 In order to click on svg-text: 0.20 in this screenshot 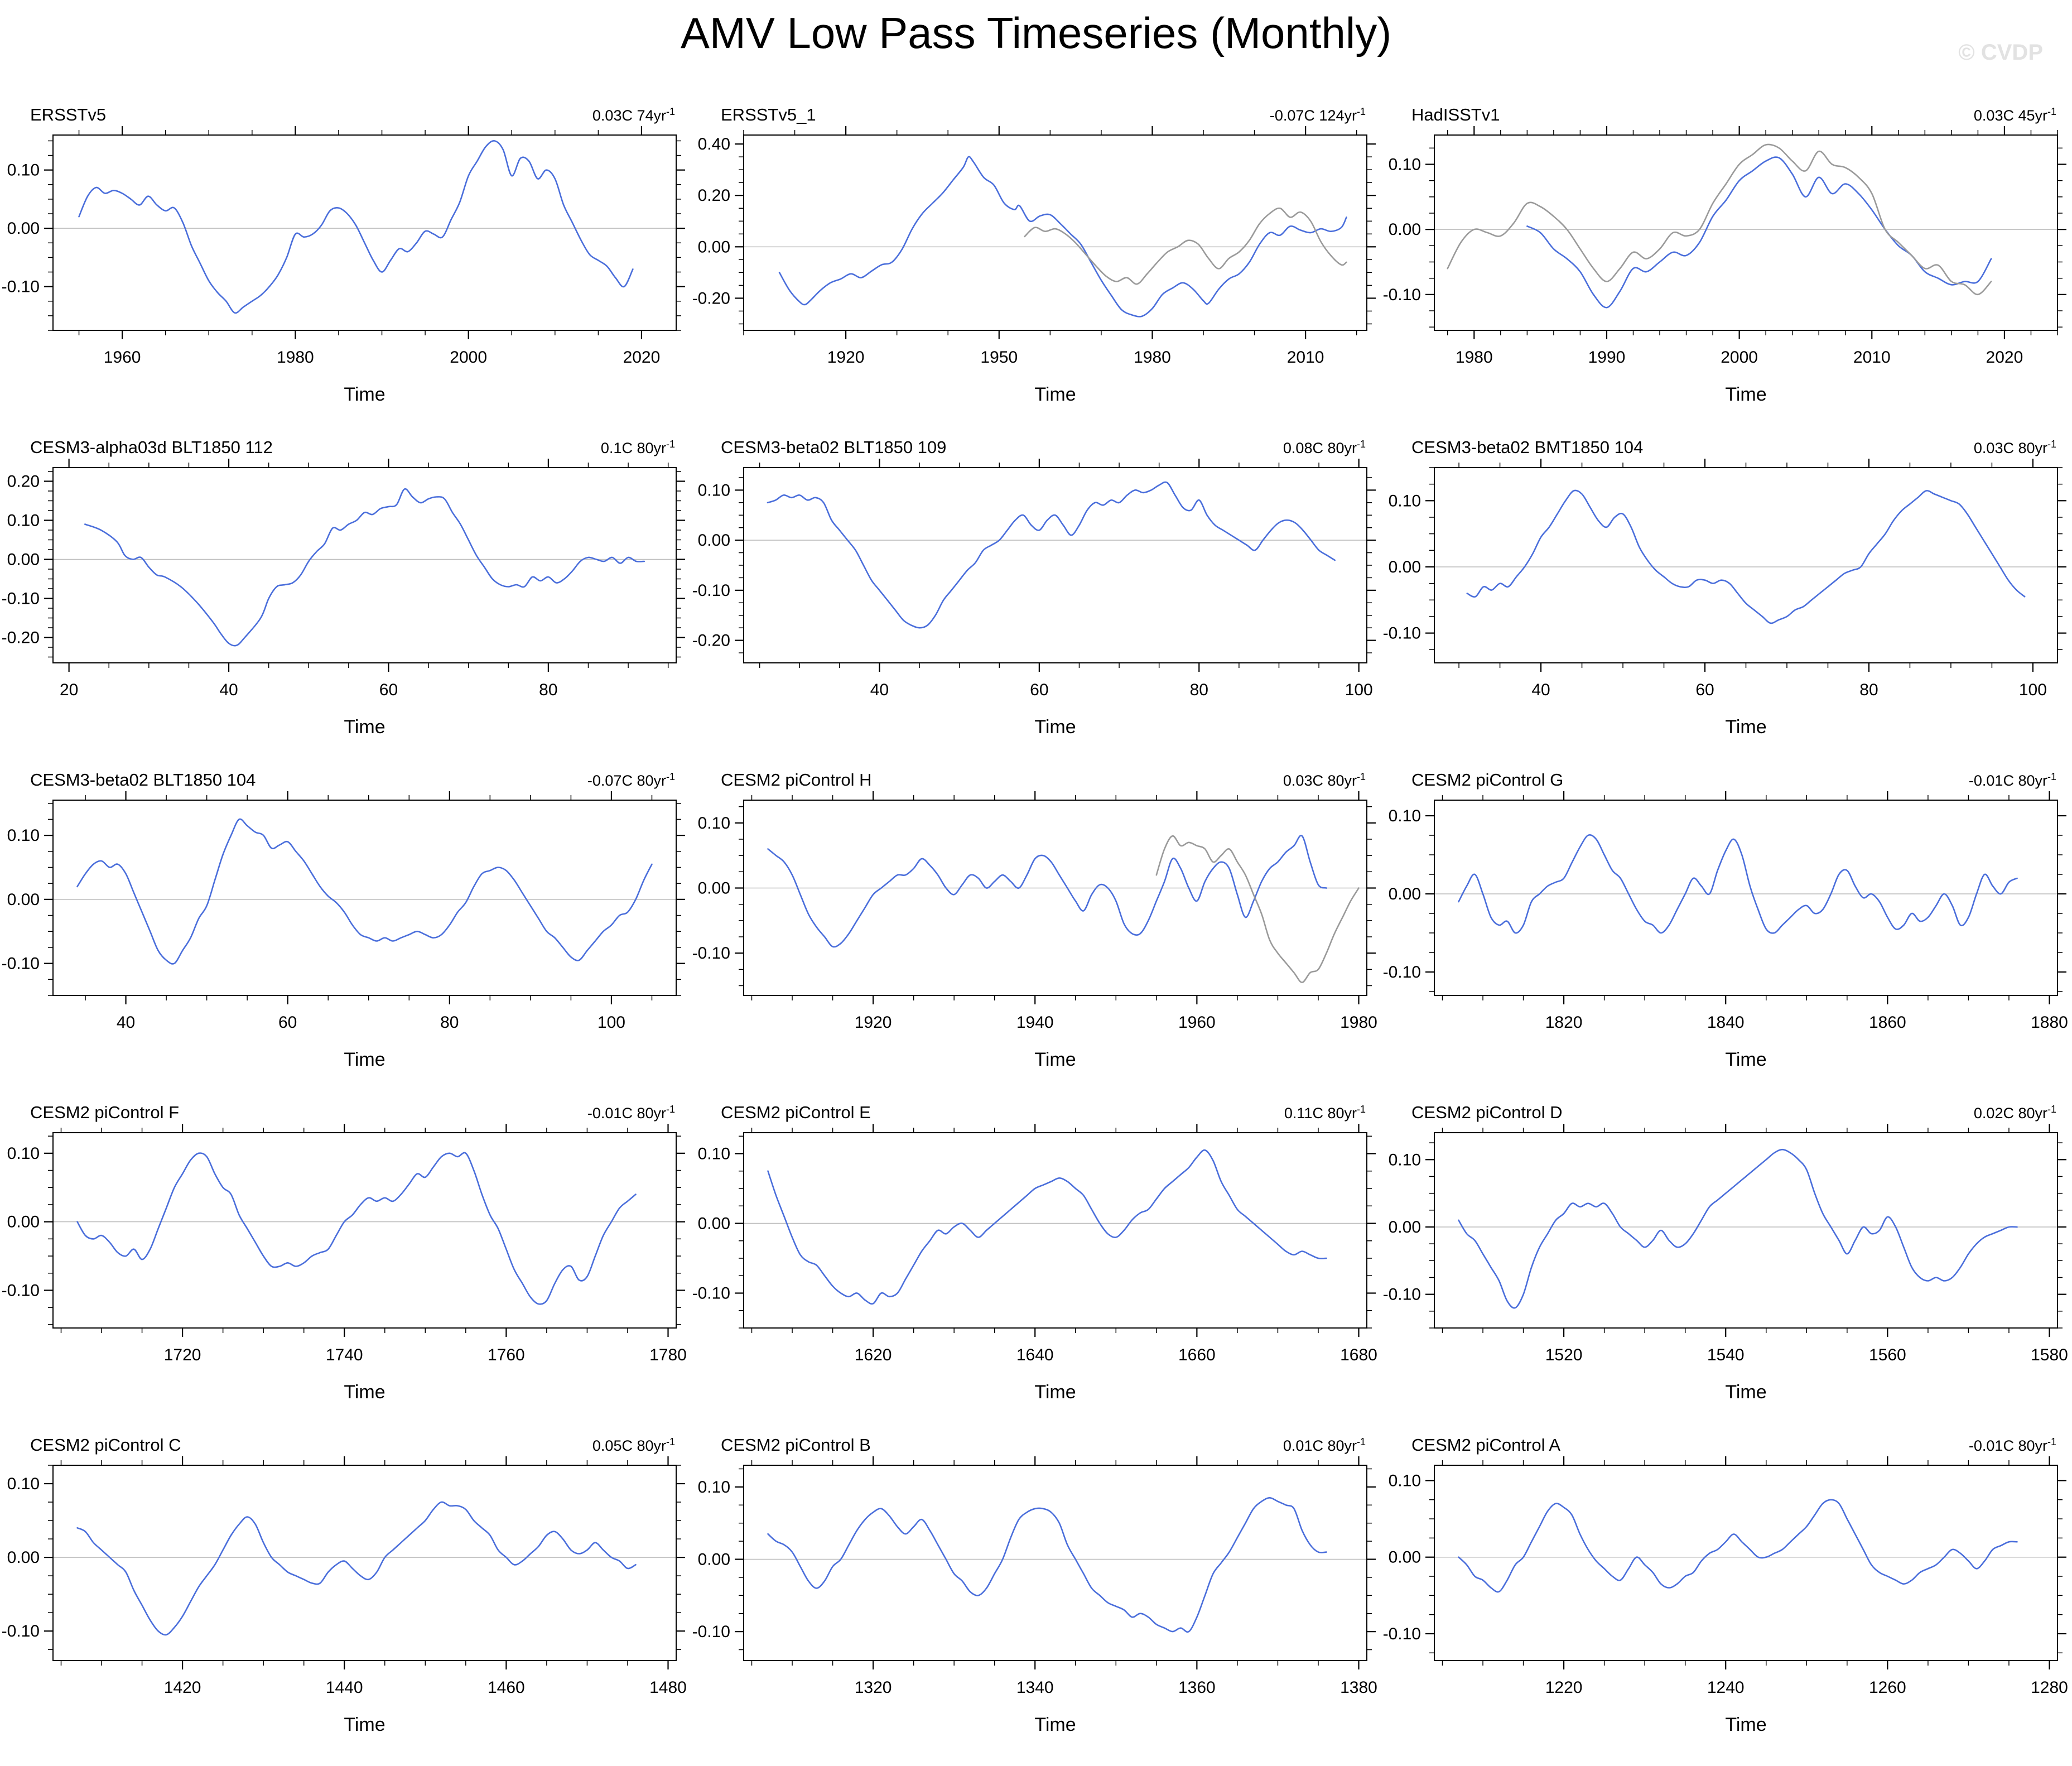, I will do `click(714, 195)`.